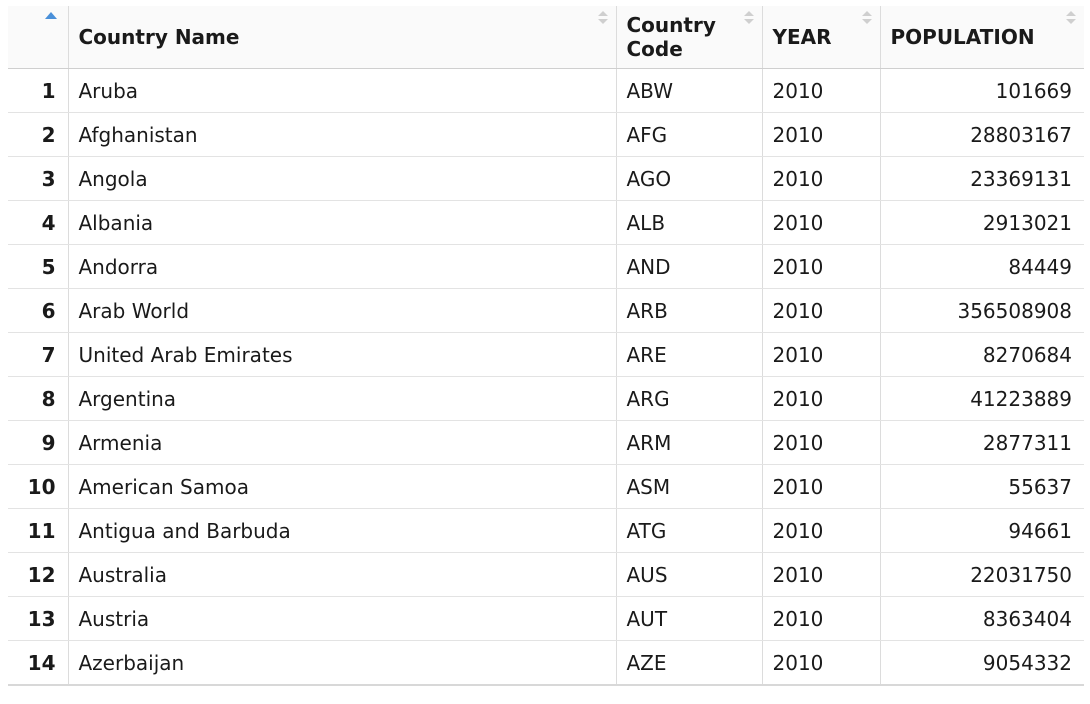 This screenshot has height=704, width=1090. What do you see at coordinates (38, 222) in the screenshot?
I see `row-index: 4` at bounding box center [38, 222].